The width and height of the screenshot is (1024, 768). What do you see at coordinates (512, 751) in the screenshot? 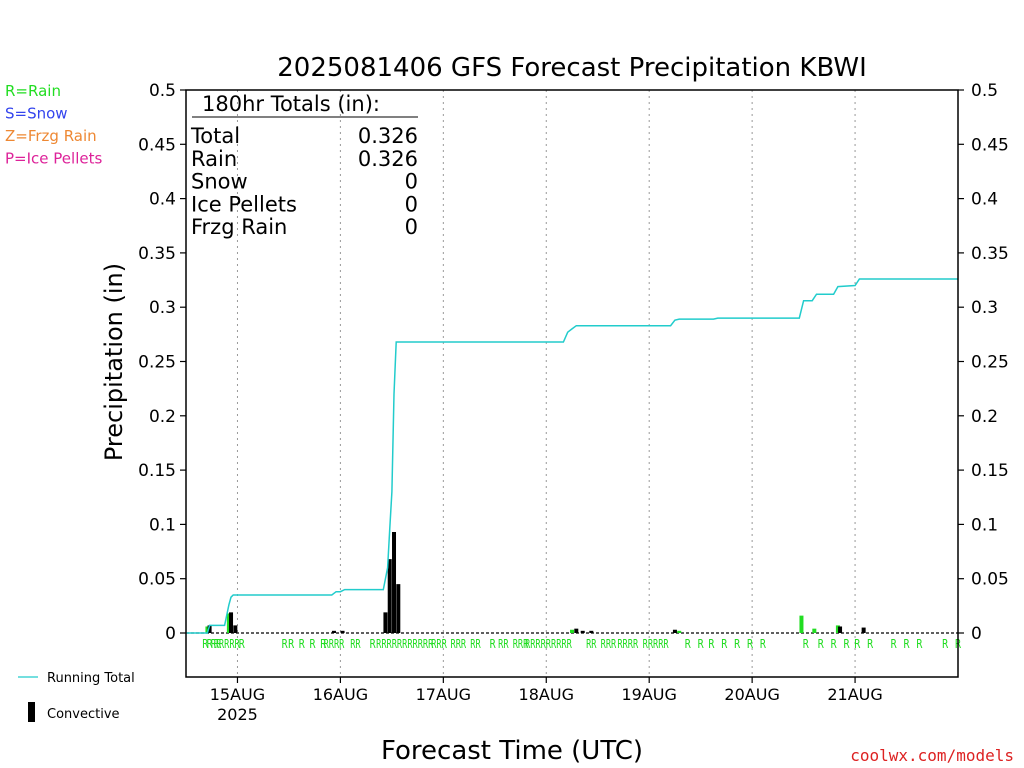
I see `x-axis-label: Forecast Time (UTC)` at bounding box center [512, 751].